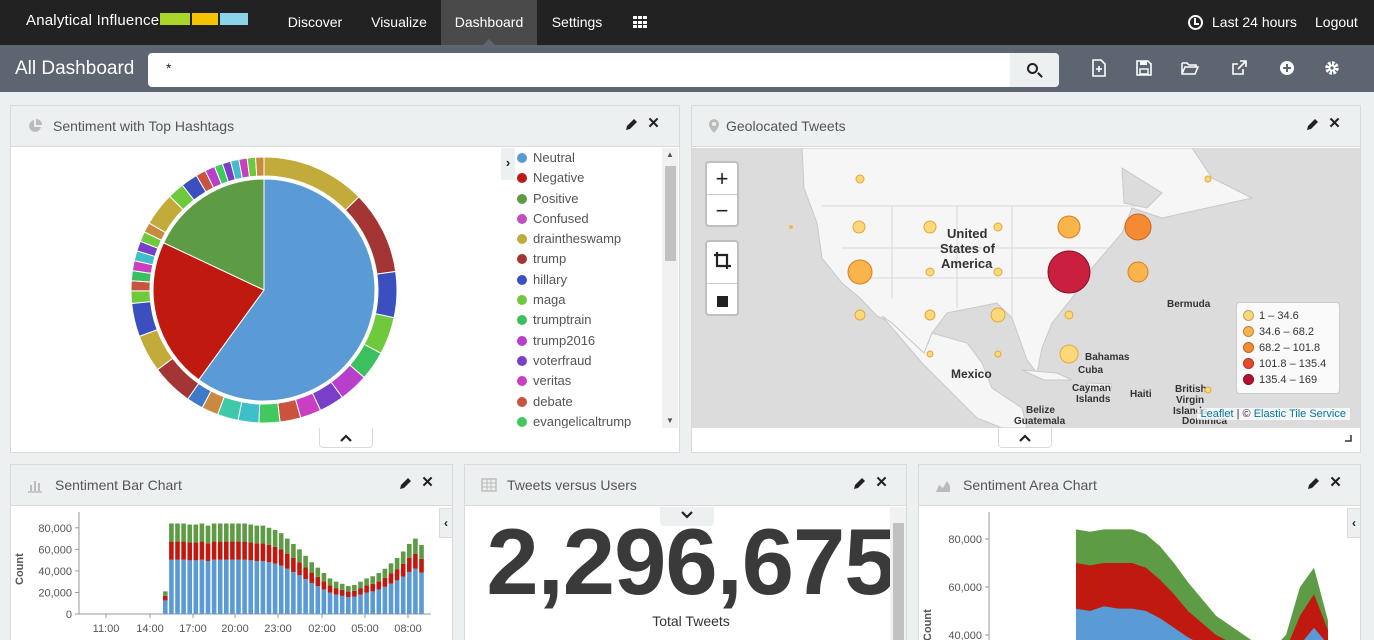 The width and height of the screenshot is (1374, 640). What do you see at coordinates (1239, 68) in the screenshot?
I see `share-icon` at bounding box center [1239, 68].